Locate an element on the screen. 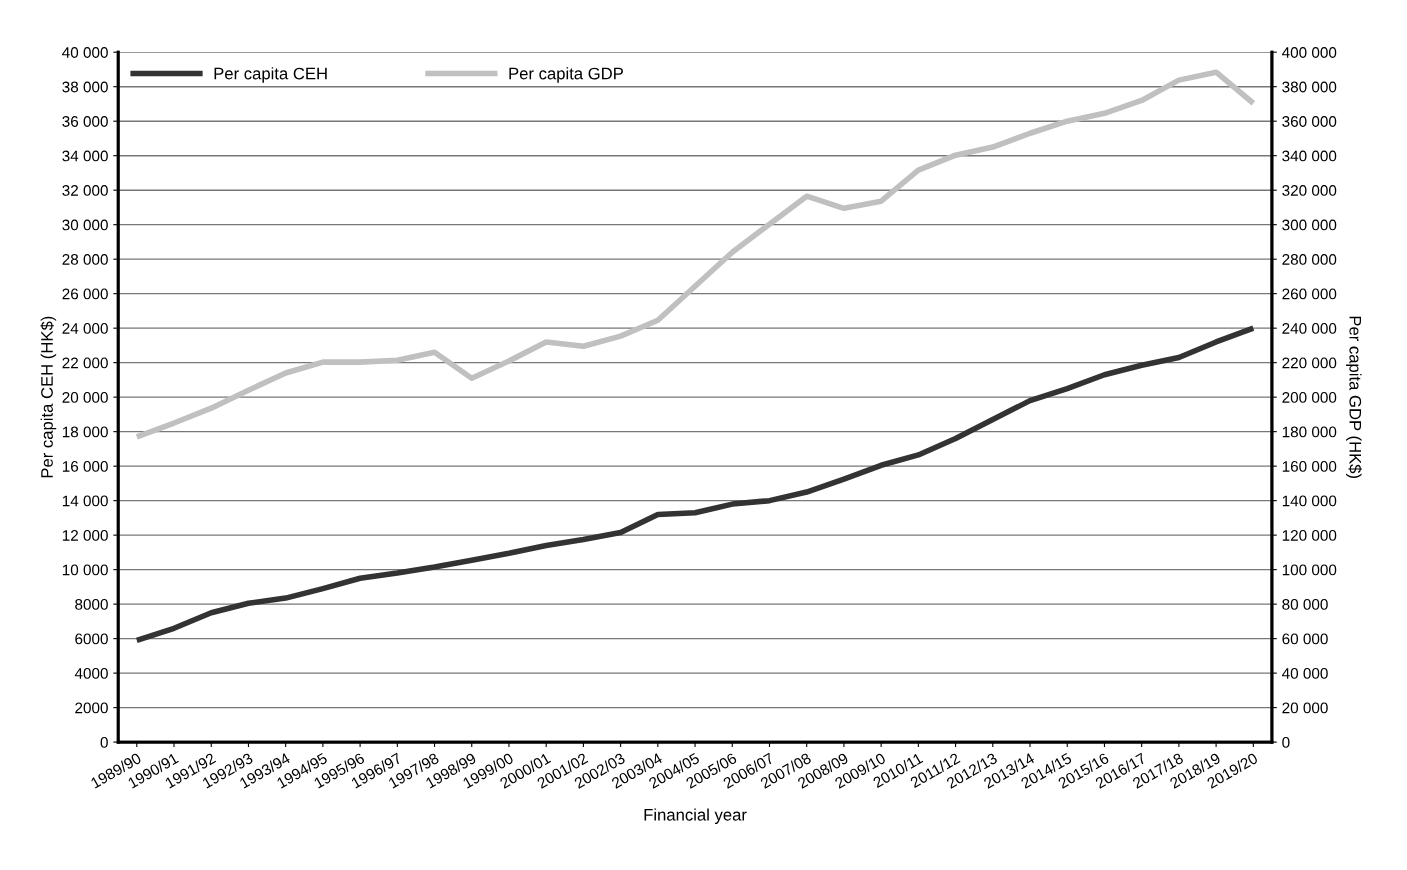  x-axis-title: Financial year is located at coordinates (695, 816).